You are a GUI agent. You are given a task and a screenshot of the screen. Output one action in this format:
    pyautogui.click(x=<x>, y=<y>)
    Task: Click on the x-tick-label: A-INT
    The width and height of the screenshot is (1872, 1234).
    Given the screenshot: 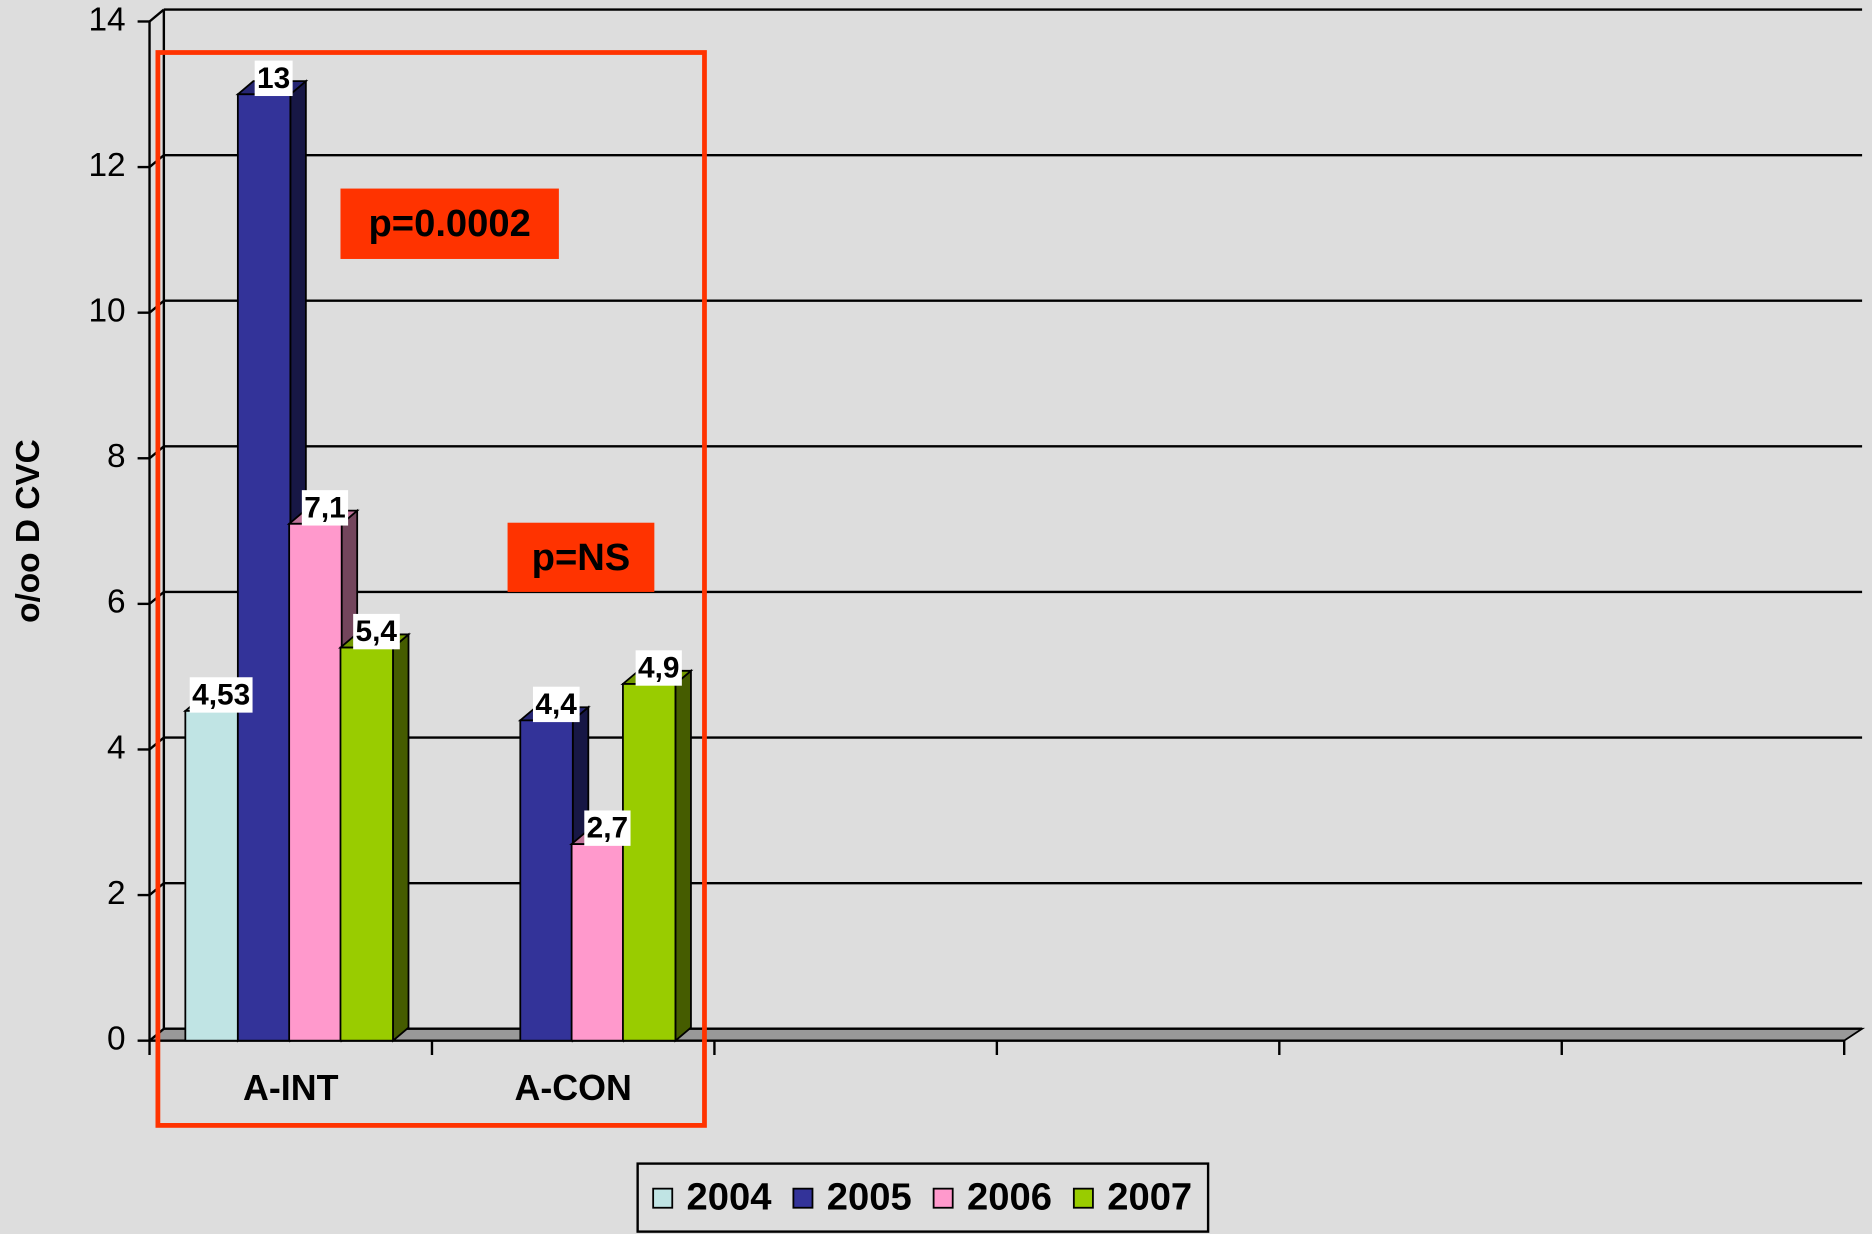 What is the action you would take?
    pyautogui.click(x=291, y=1088)
    